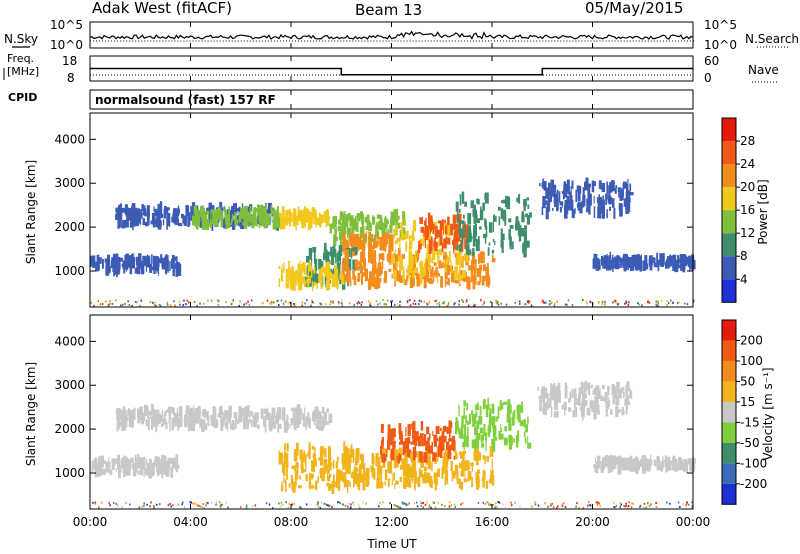 The width and height of the screenshot is (800, 554). I want to click on colorbar-frame, so click(729, 412).